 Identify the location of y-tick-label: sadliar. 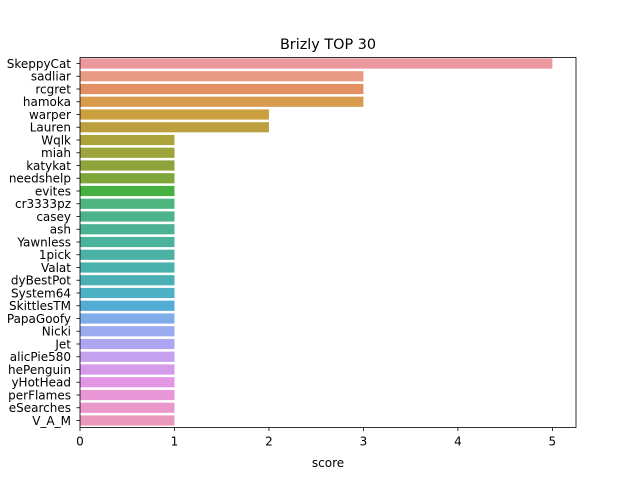
(51, 77).